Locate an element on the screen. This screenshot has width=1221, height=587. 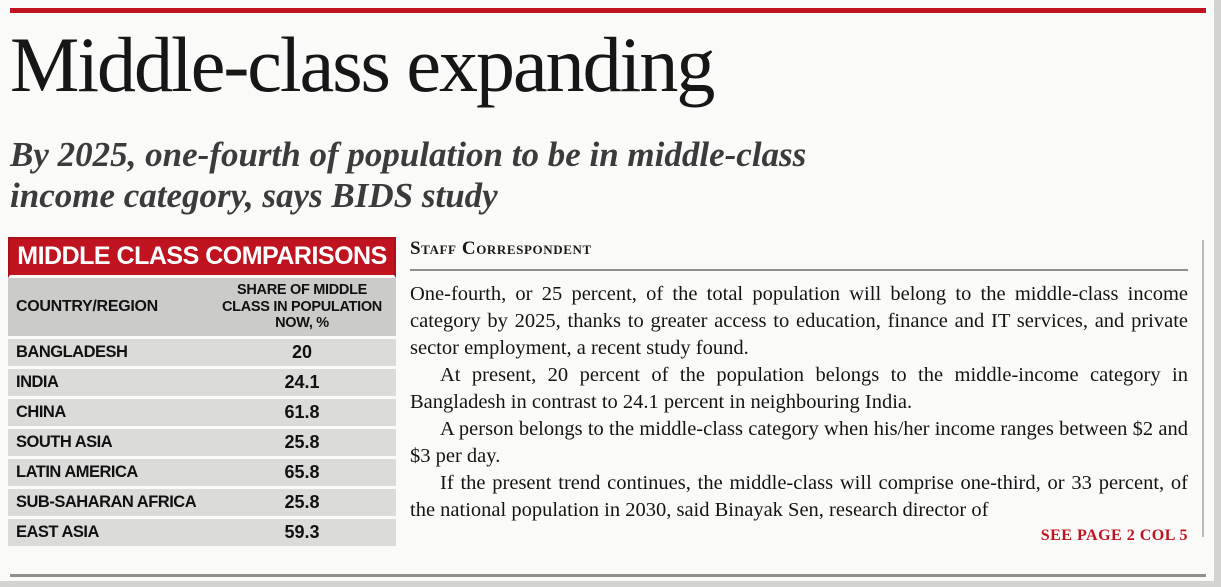
table-title: MIDDLE CLASS COMPARISONS is located at coordinates (202, 257).